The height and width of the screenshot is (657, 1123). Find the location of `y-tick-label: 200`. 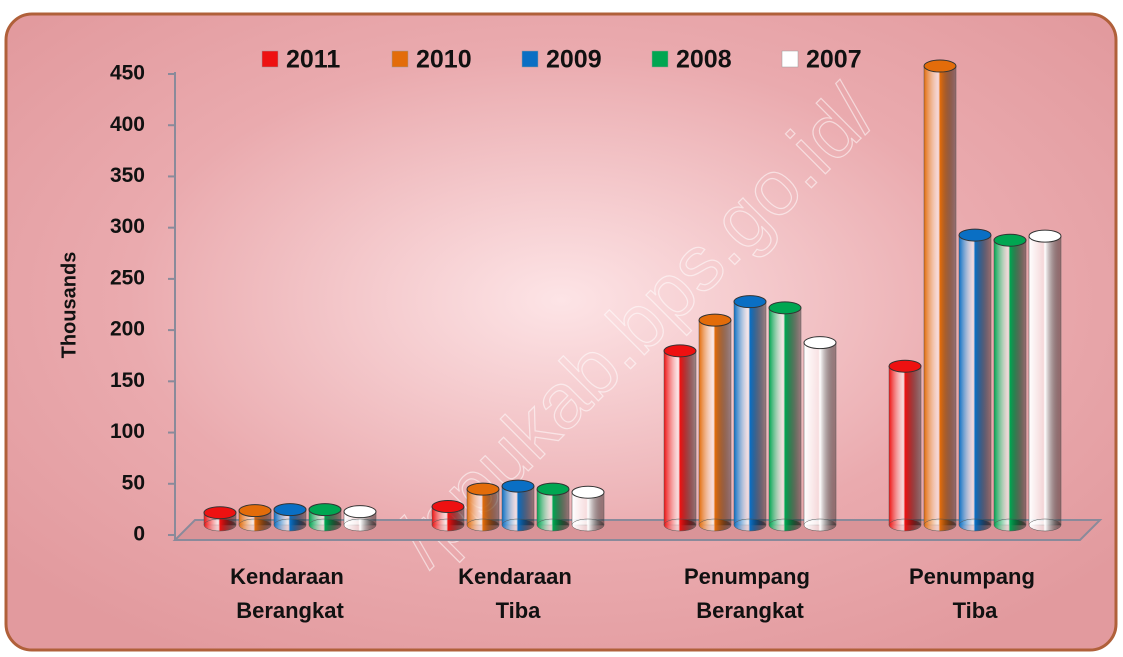

y-tick-label: 200 is located at coordinates (127, 329).